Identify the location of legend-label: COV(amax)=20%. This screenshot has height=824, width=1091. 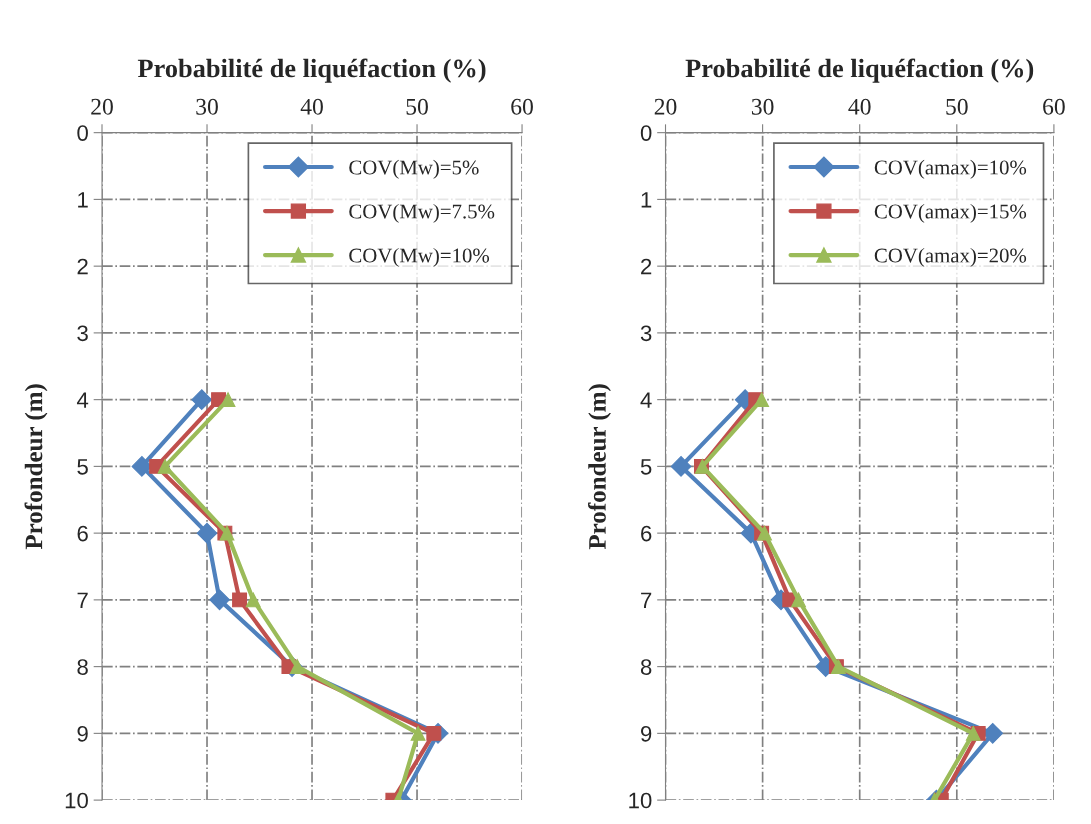
(950, 257).